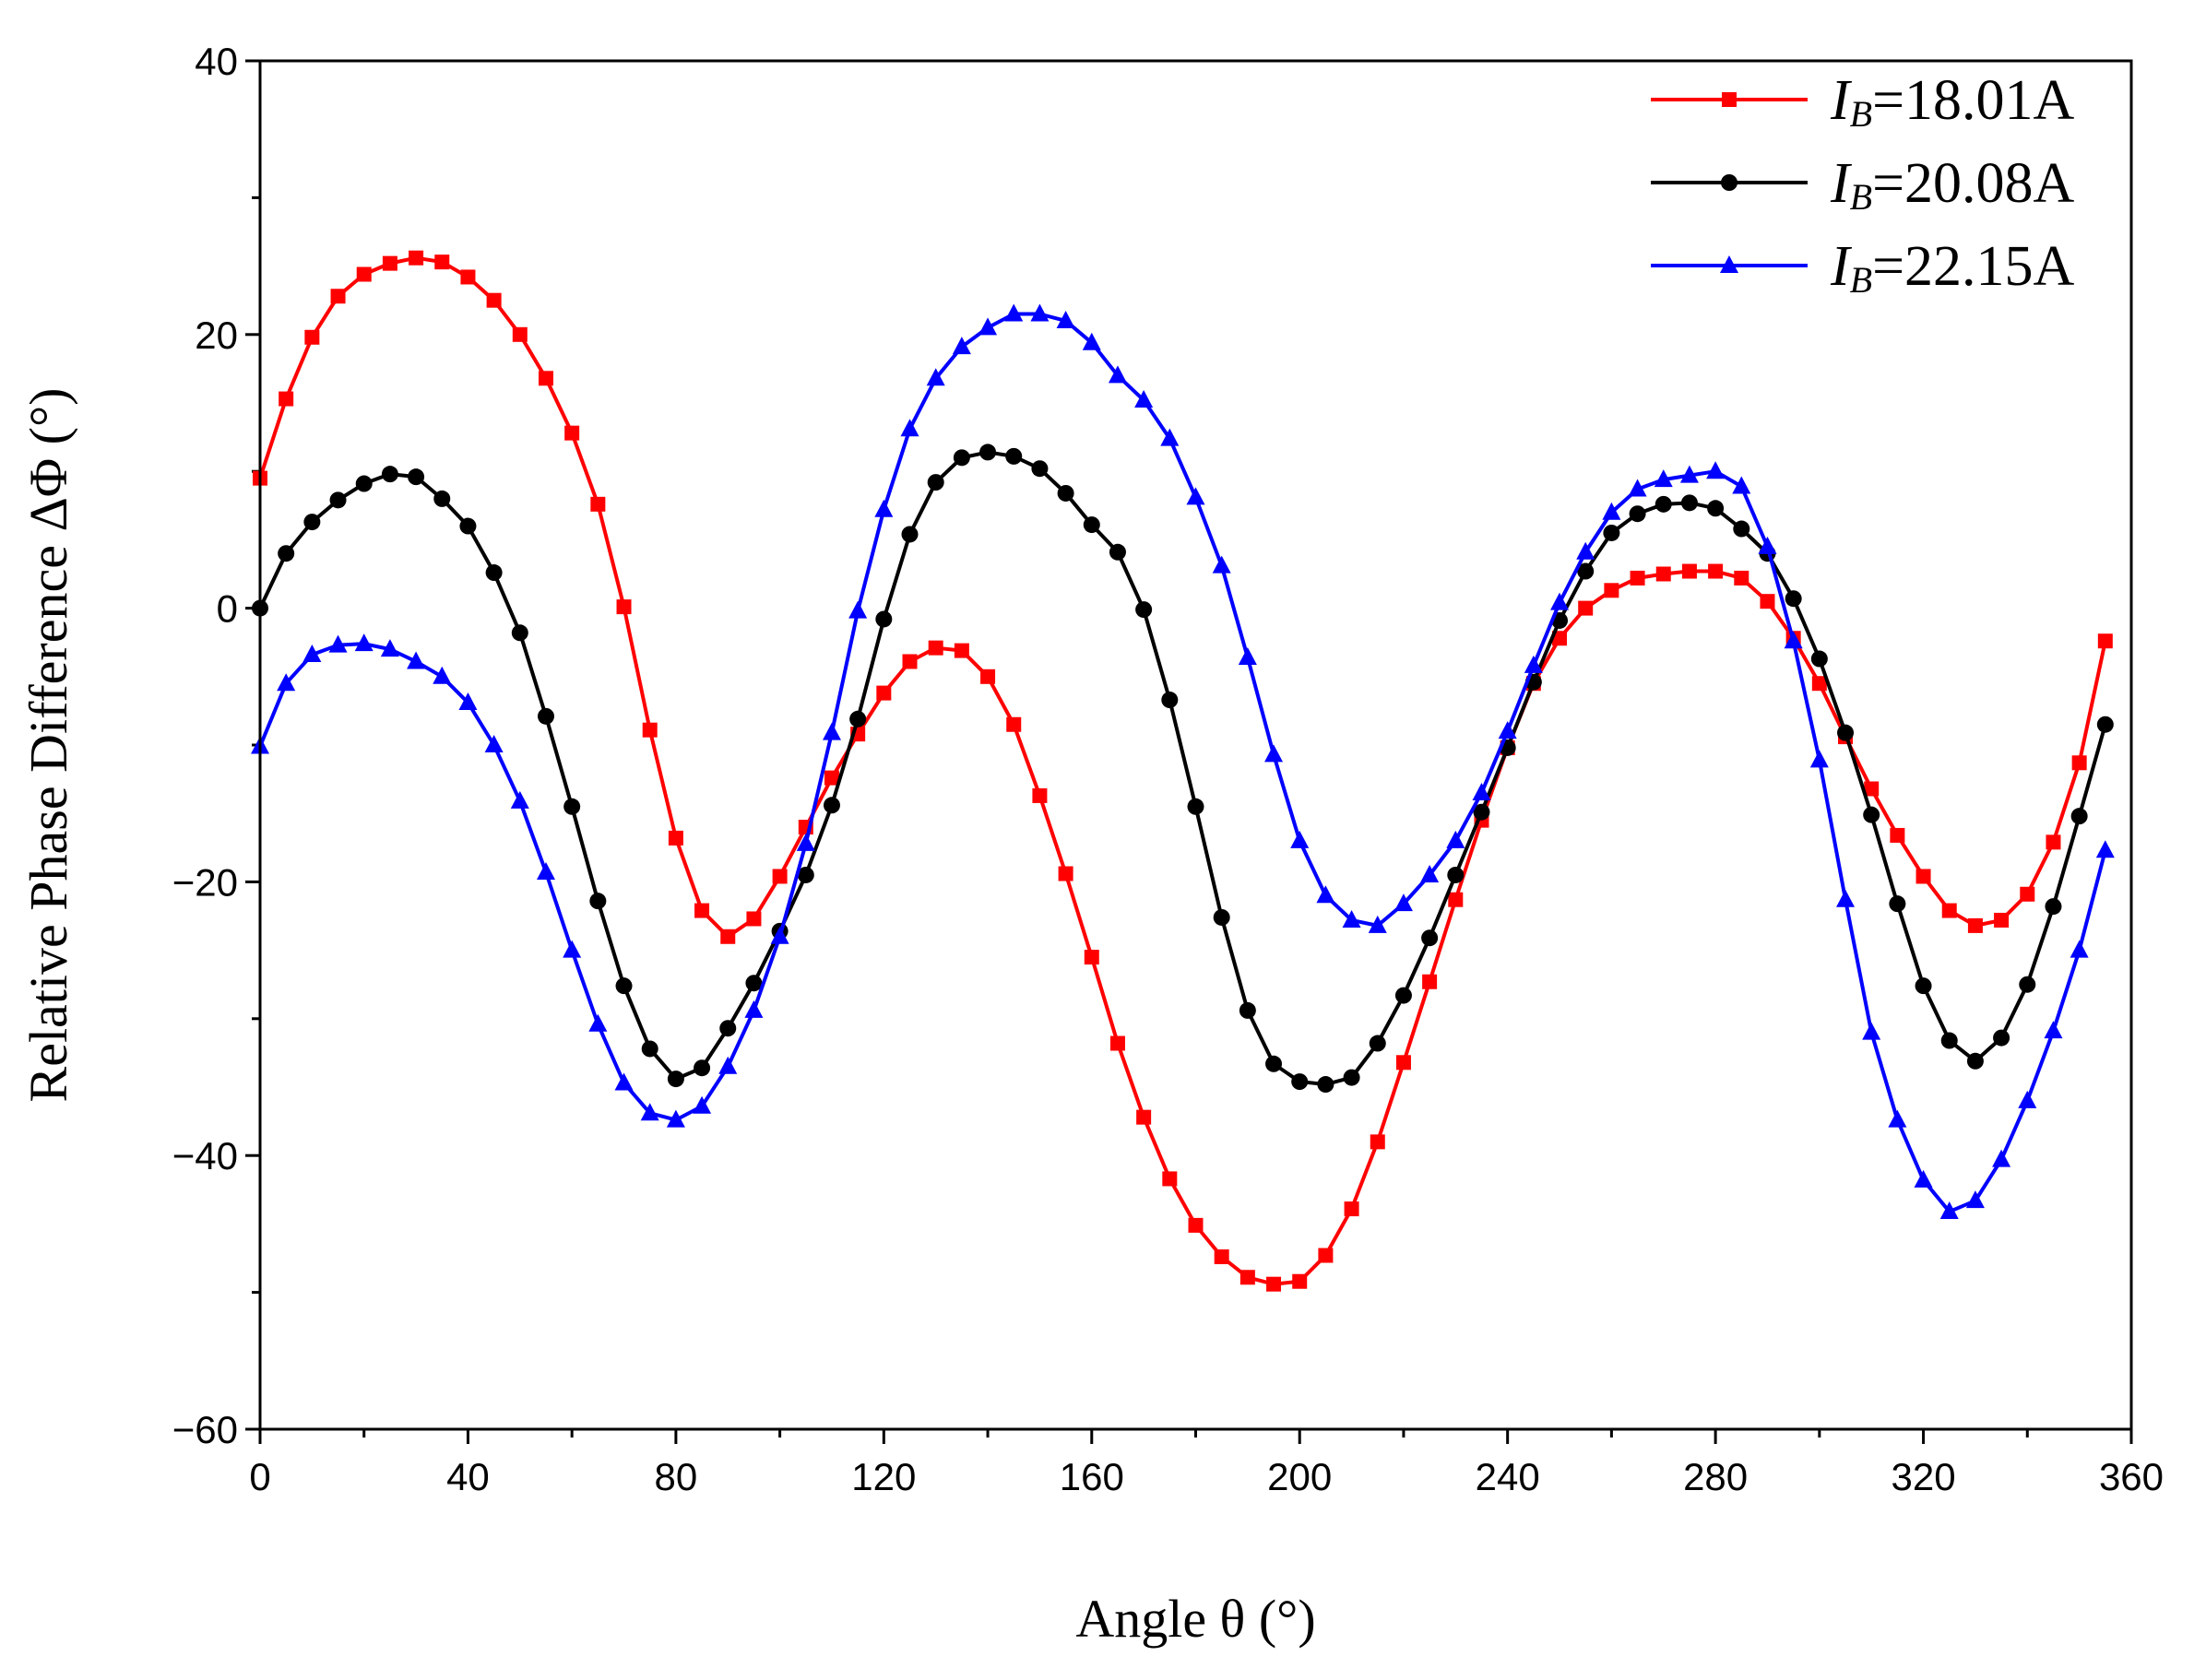  Describe the element at coordinates (1842, 266) in the screenshot. I see `legend-label-symbol: I` at that location.